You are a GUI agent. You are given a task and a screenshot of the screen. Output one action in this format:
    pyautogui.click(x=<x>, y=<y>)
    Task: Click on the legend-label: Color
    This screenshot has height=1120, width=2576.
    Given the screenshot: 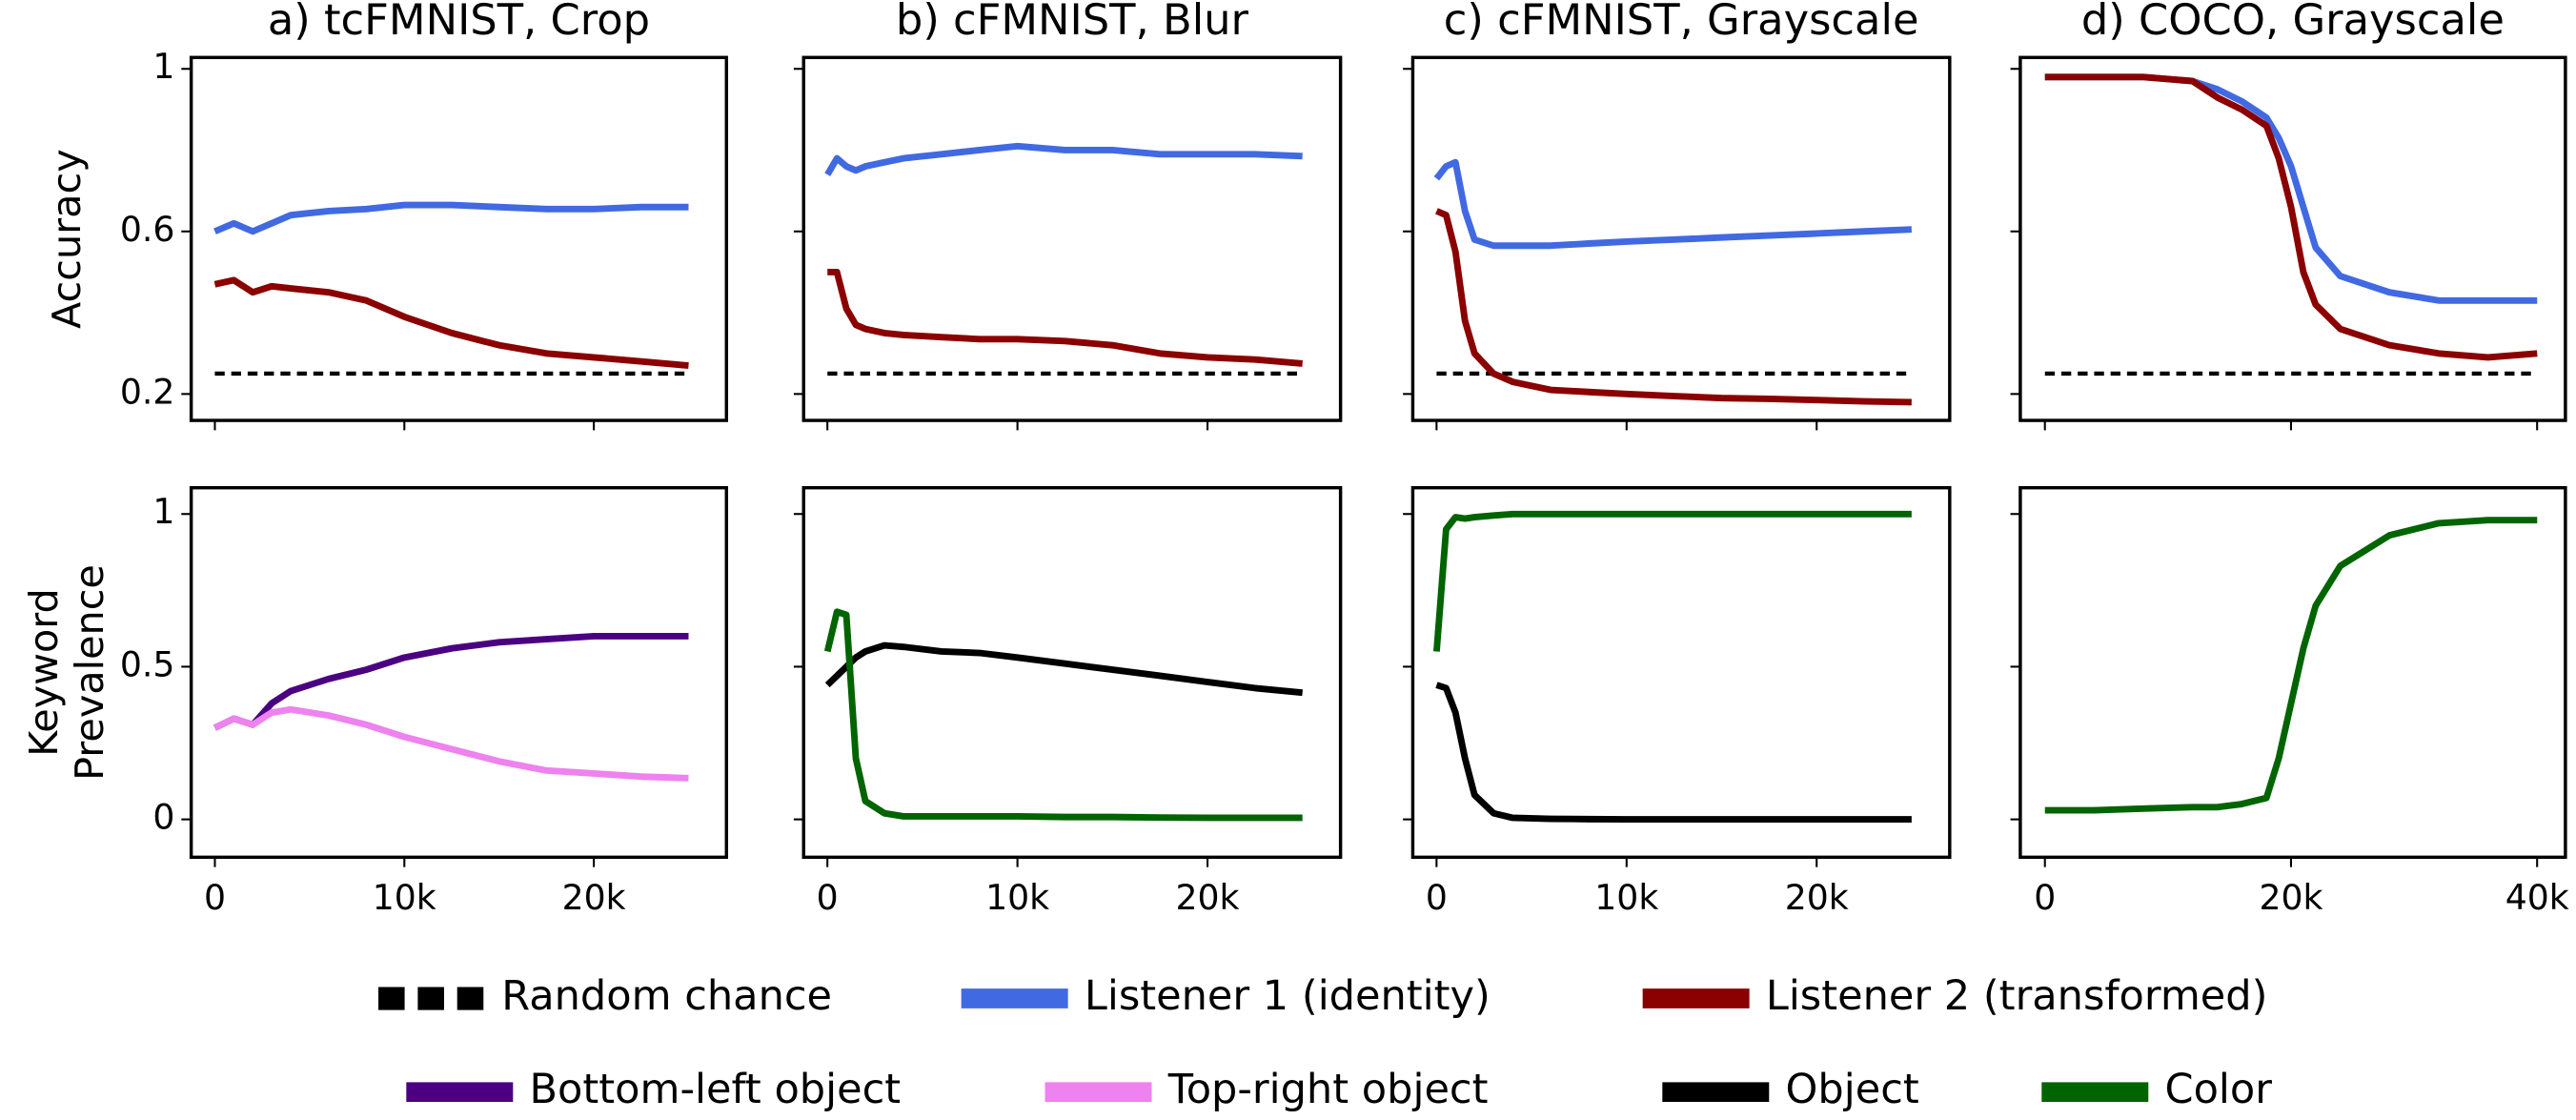 What is the action you would take?
    pyautogui.click(x=2219, y=1089)
    